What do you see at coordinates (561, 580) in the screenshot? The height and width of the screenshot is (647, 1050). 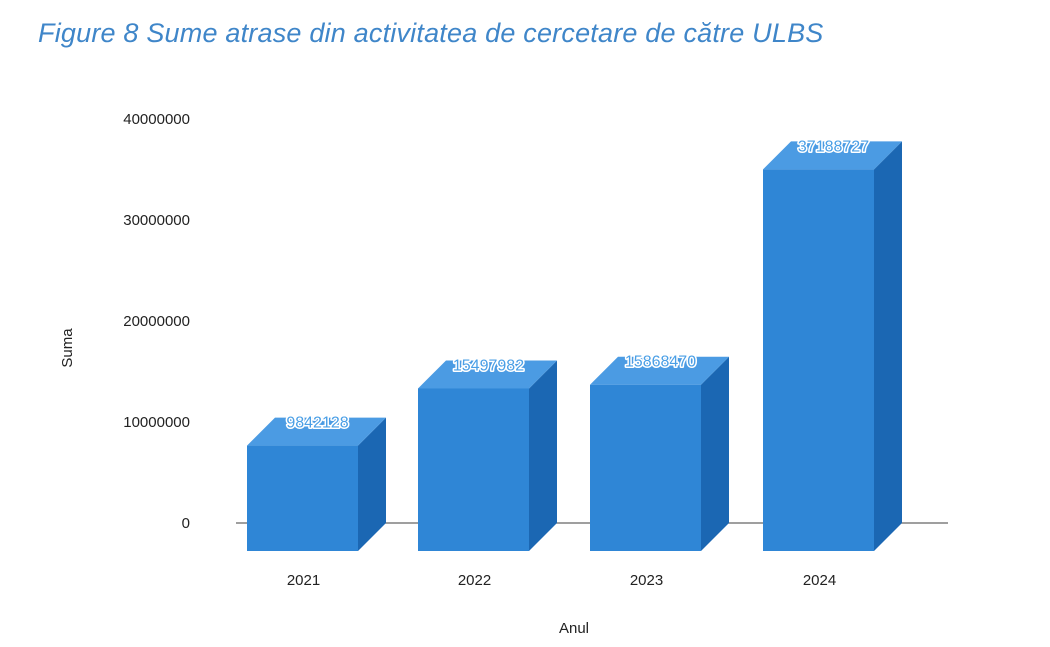 I see `x-axis-ticks: 2021 2022 2023 2024` at bounding box center [561, 580].